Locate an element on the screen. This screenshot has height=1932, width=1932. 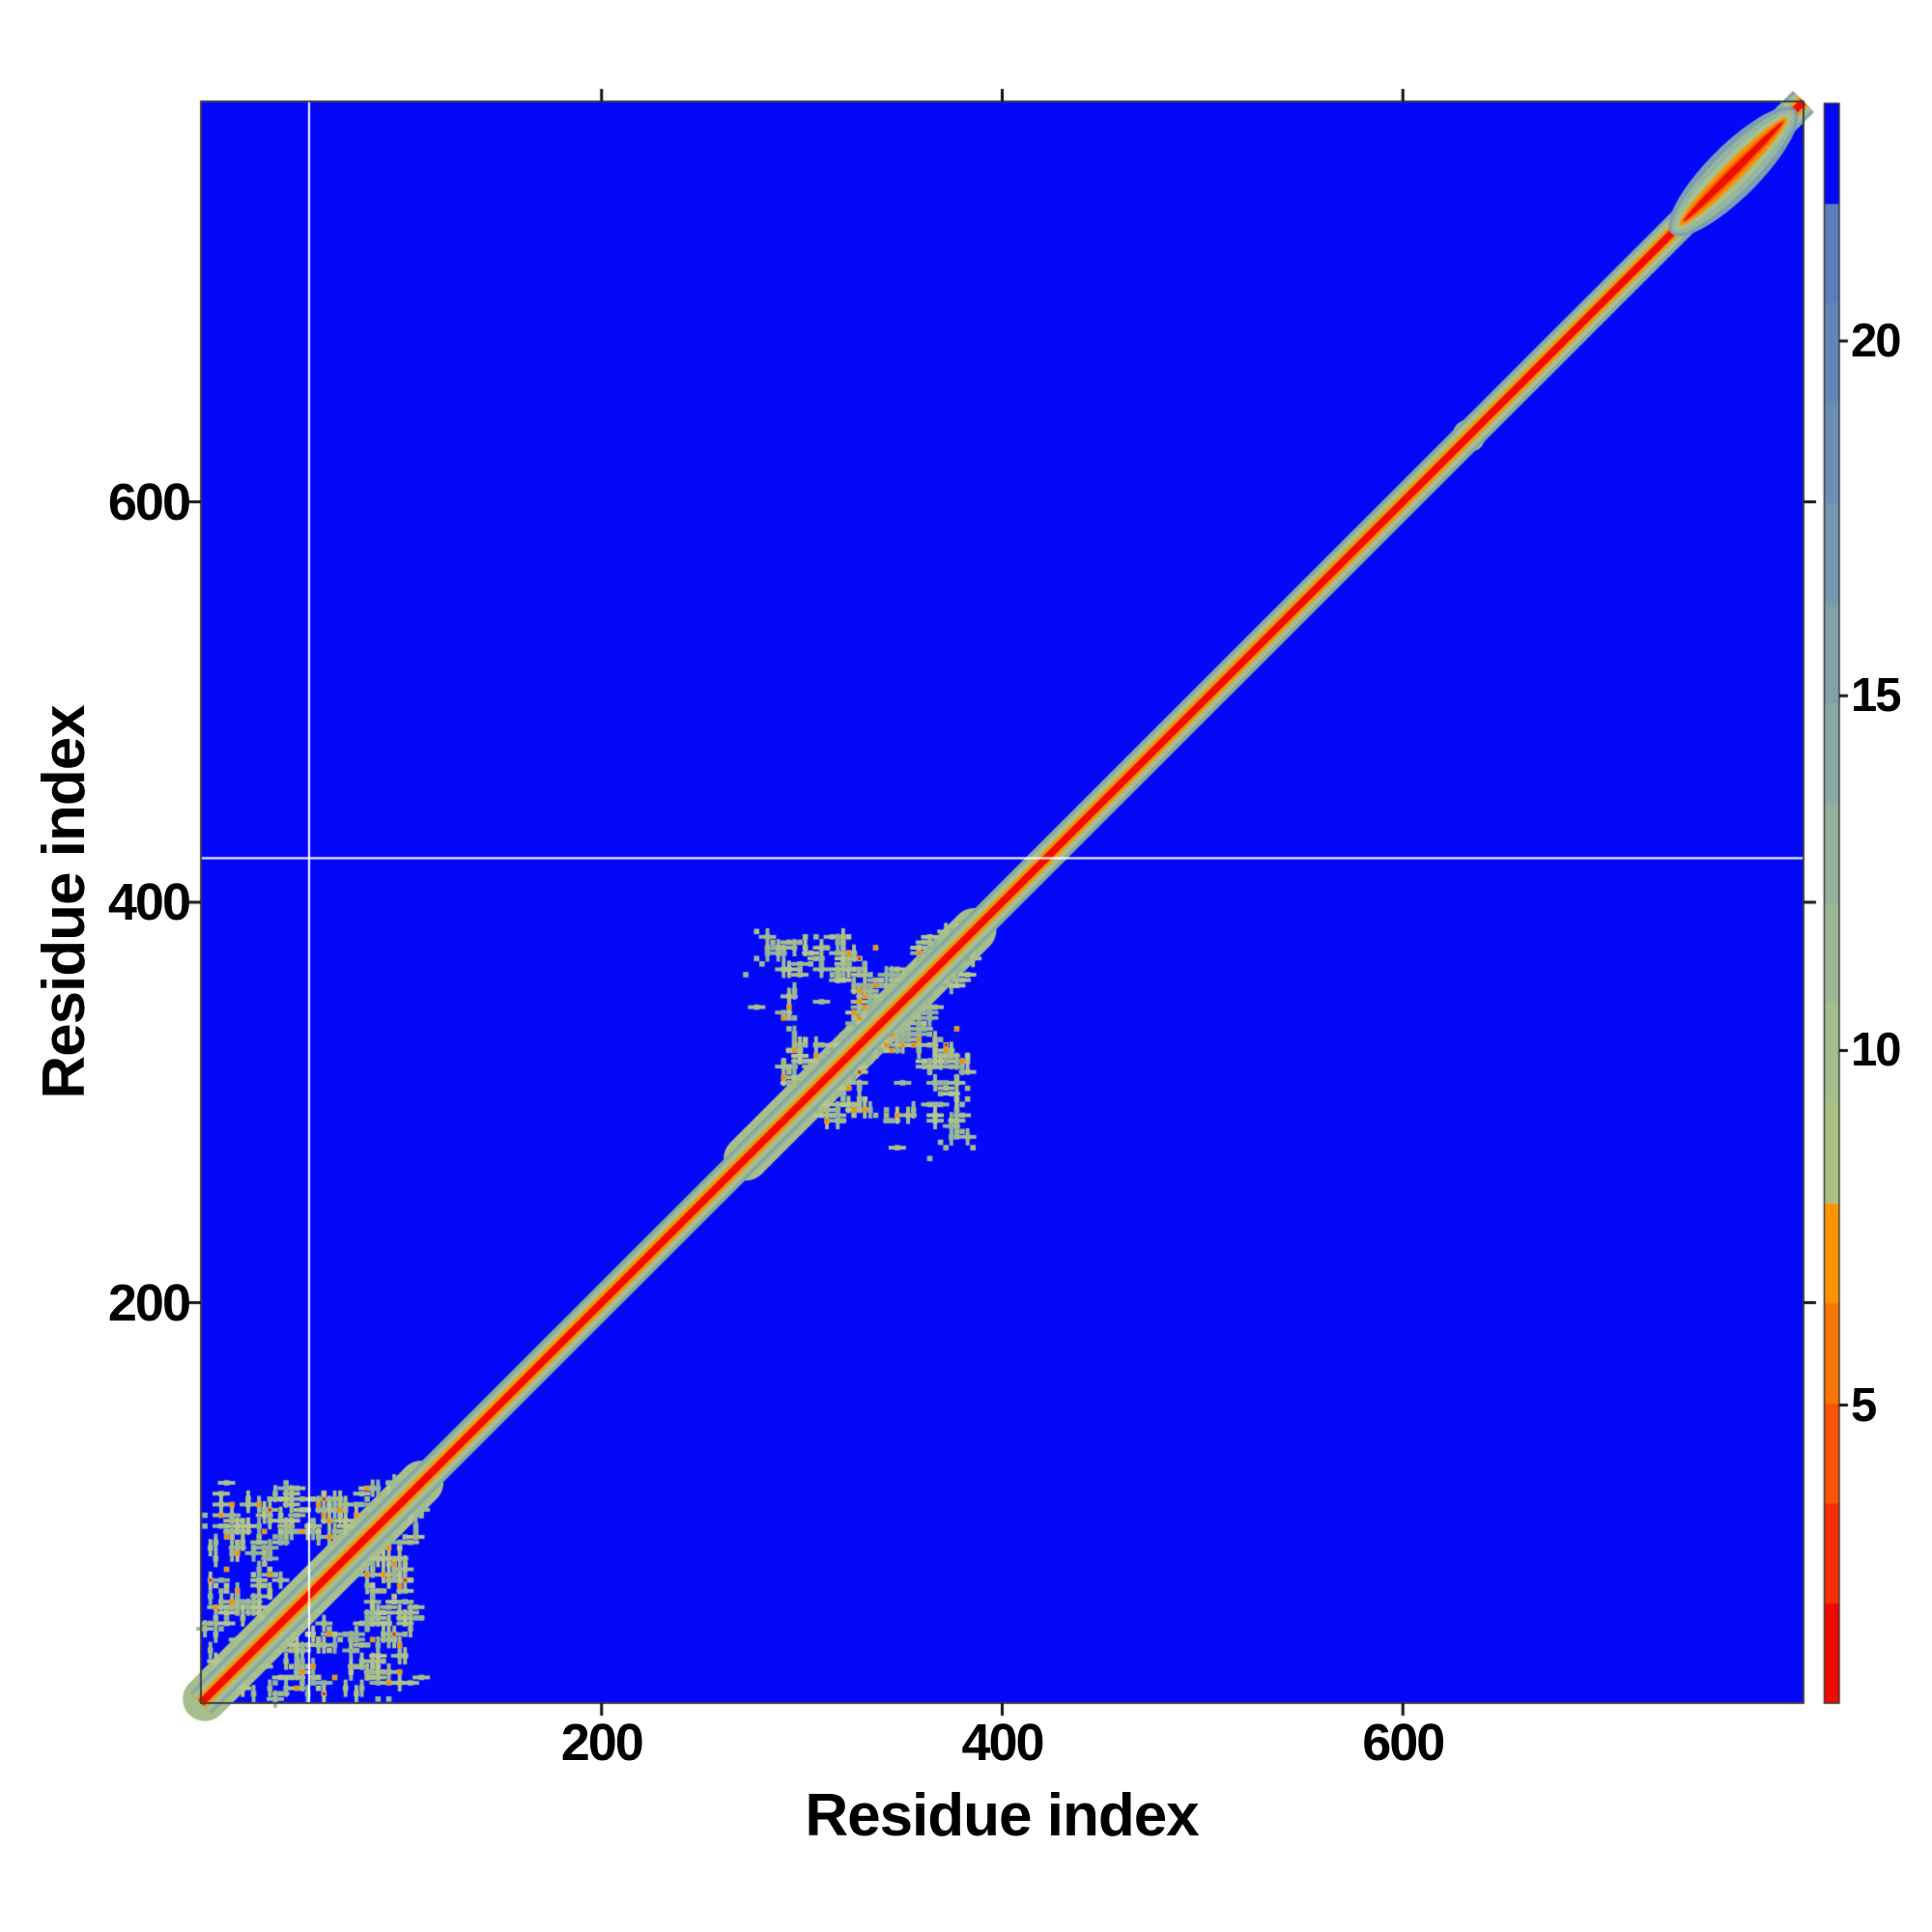
colorbar-tick-label: 10 is located at coordinates (1876, 1050).